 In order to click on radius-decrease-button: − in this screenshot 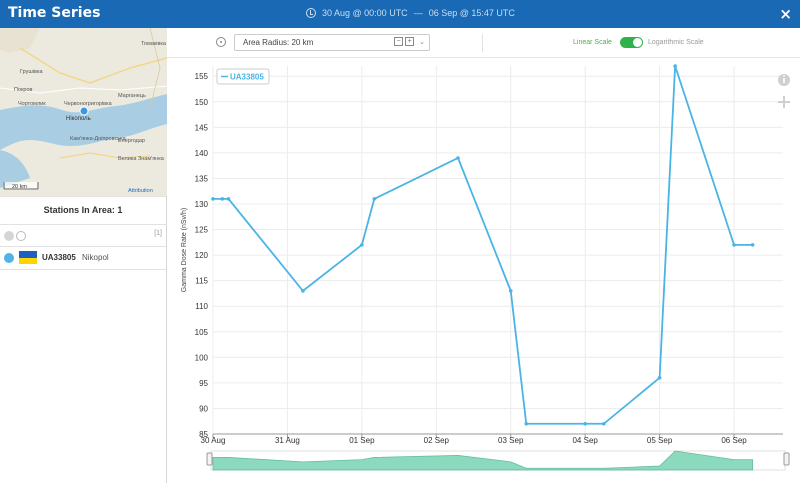, I will do `click(399, 41)`.